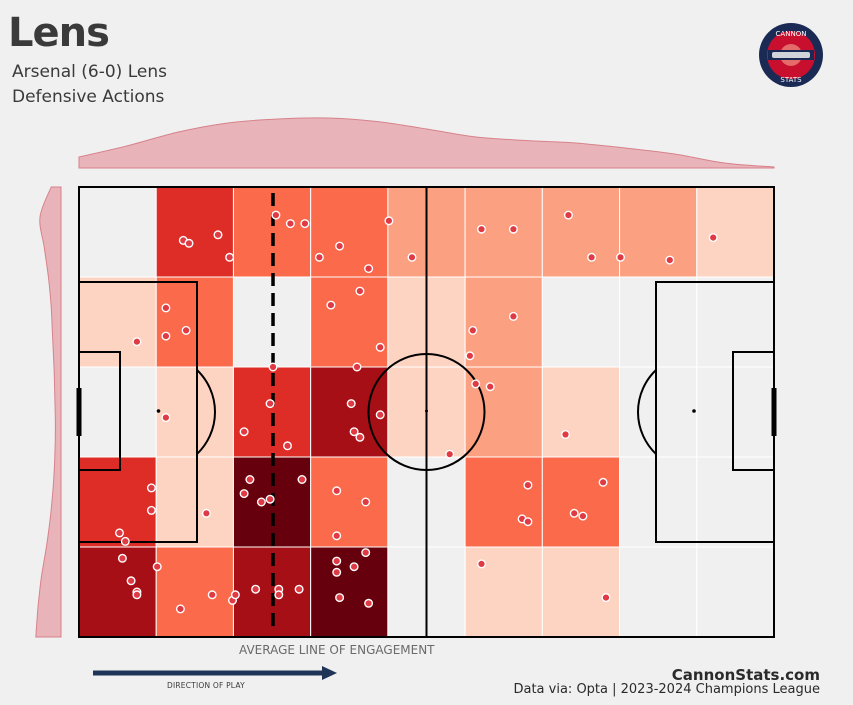 This screenshot has width=853, height=705. What do you see at coordinates (59, 33) in the screenshot?
I see `page-title: Lens` at bounding box center [59, 33].